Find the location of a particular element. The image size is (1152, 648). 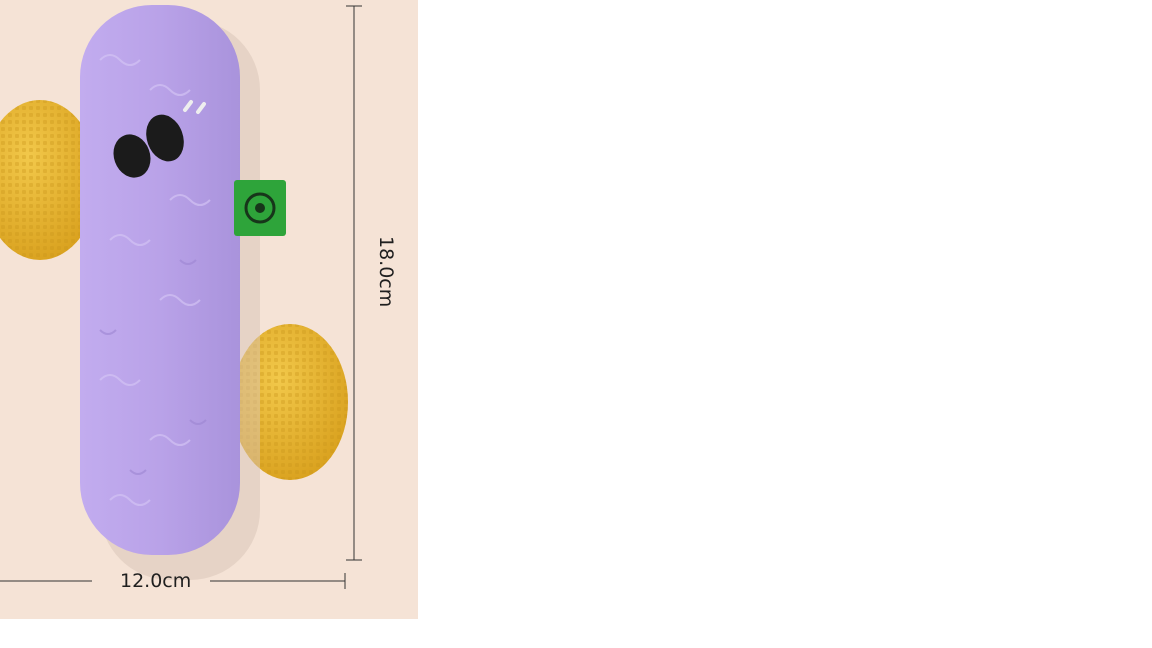

height-dimension-line is located at coordinates (354, 283).